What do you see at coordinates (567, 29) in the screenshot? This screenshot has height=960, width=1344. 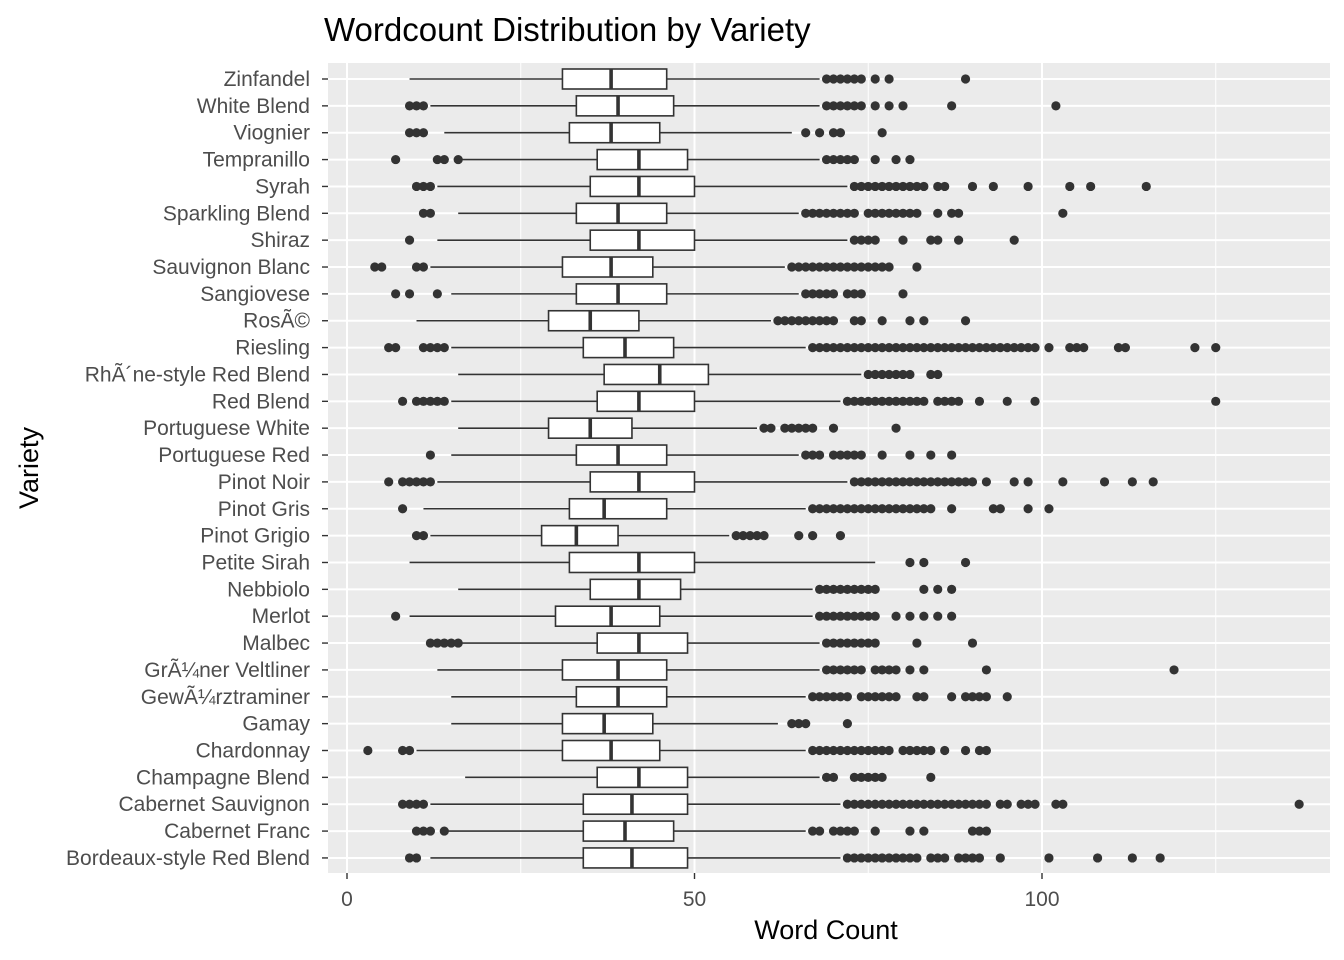 I see `chart-title: Wordcount Distribution by Variety` at bounding box center [567, 29].